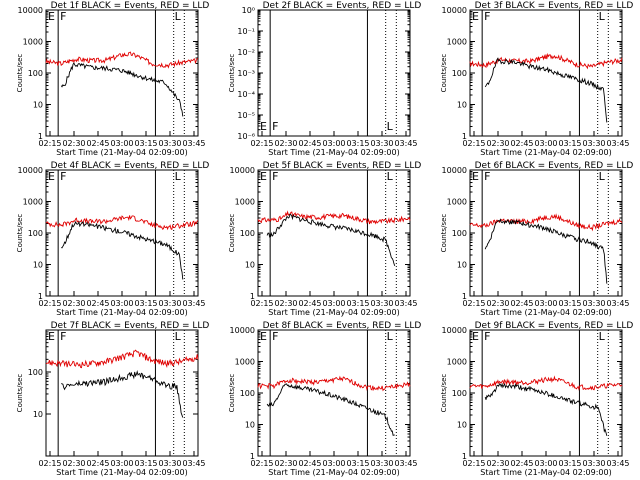 Image resolution: width=640 pixels, height=480 pixels. Describe the element at coordinates (342, 326) in the screenshot. I see `panel-title: Det 8f BLACK = Events, RED = LLD` at that location.